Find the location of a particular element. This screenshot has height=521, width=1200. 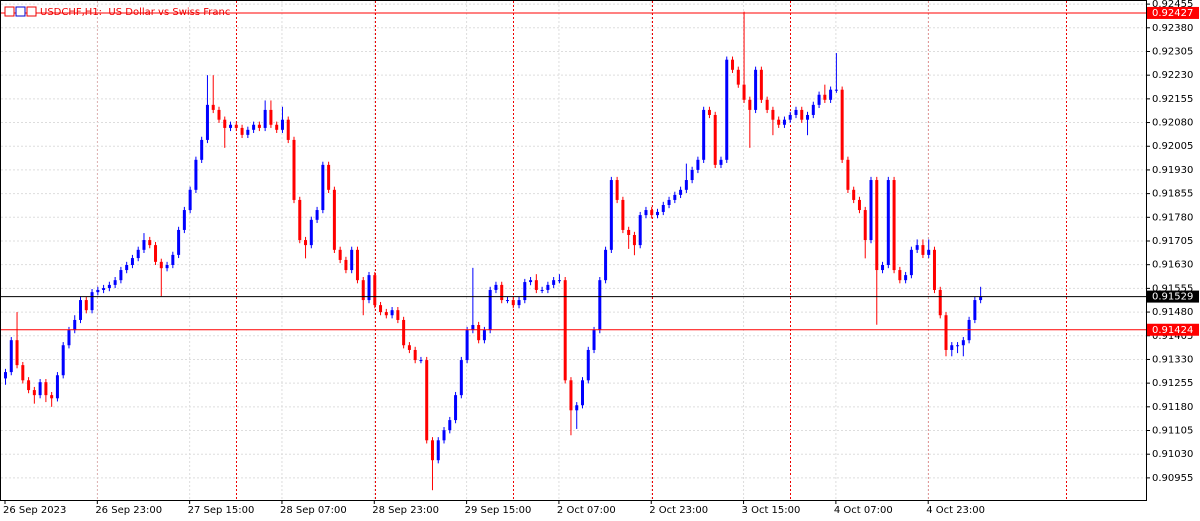

chart-title: USDCHF,H1: US Dollar vs Swiss Franc is located at coordinates (135, 12).